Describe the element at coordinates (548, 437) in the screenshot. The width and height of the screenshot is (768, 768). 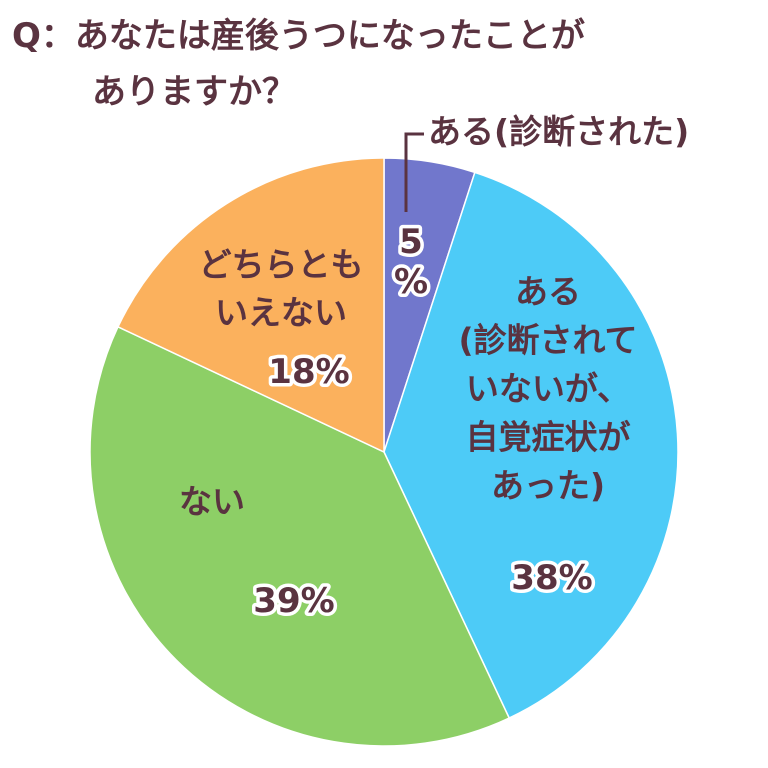
I see `slice-2-category-label-line-4: 自覚症状が` at that location.